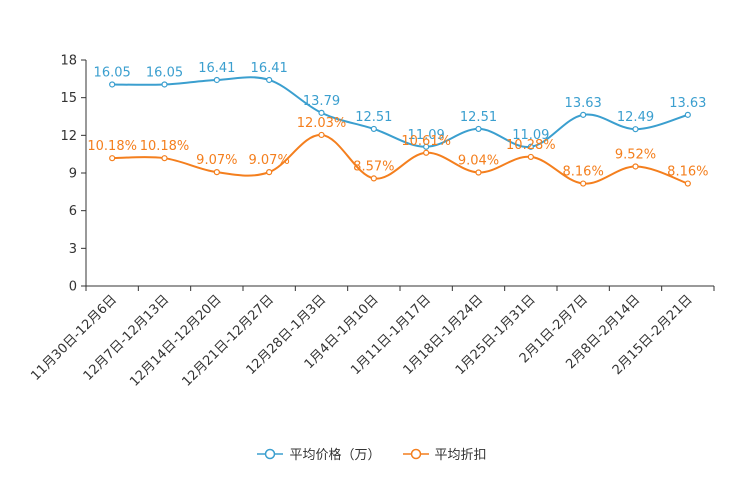 The image size is (744, 496). What do you see at coordinates (73, 211) in the screenshot?
I see `y-tick-label: 6` at bounding box center [73, 211].